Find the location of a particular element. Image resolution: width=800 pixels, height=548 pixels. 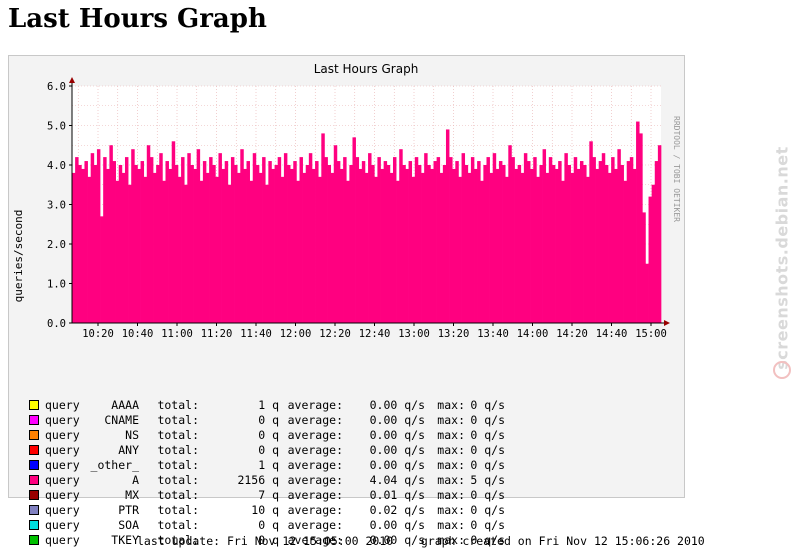

x-tick-label: 12:40 is located at coordinates (375, 334).